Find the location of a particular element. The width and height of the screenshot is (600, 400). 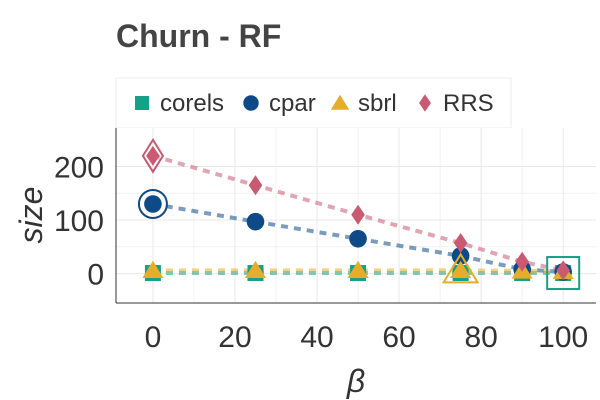

highlight-sbrl is located at coordinates (460, 268).